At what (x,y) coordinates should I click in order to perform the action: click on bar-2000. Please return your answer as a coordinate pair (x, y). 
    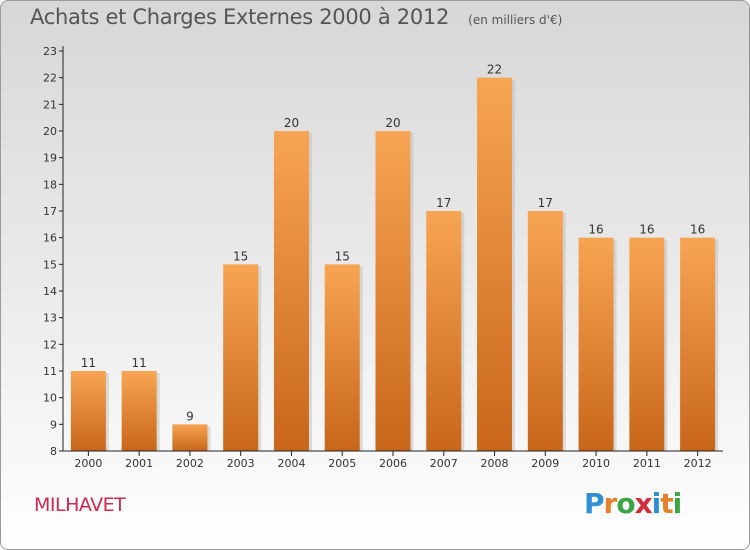
    Looking at the image, I should click on (88, 411).